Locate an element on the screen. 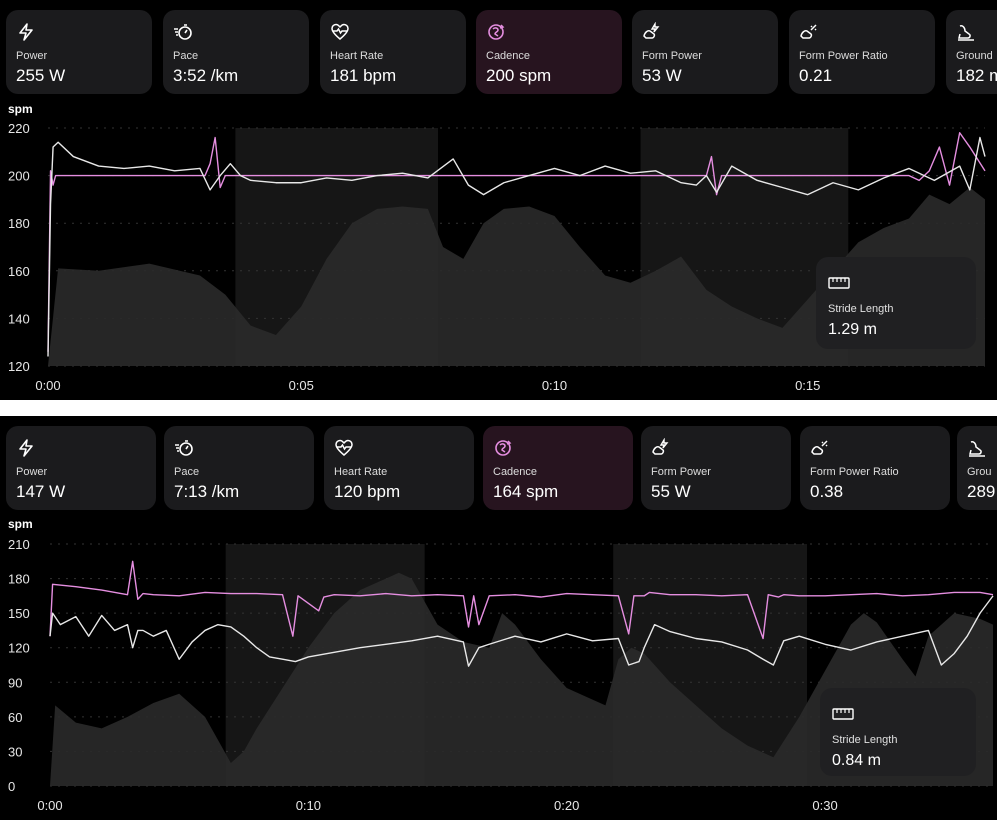 The width and height of the screenshot is (997, 820). metric-card-ground: Grou 289 is located at coordinates (977, 468).